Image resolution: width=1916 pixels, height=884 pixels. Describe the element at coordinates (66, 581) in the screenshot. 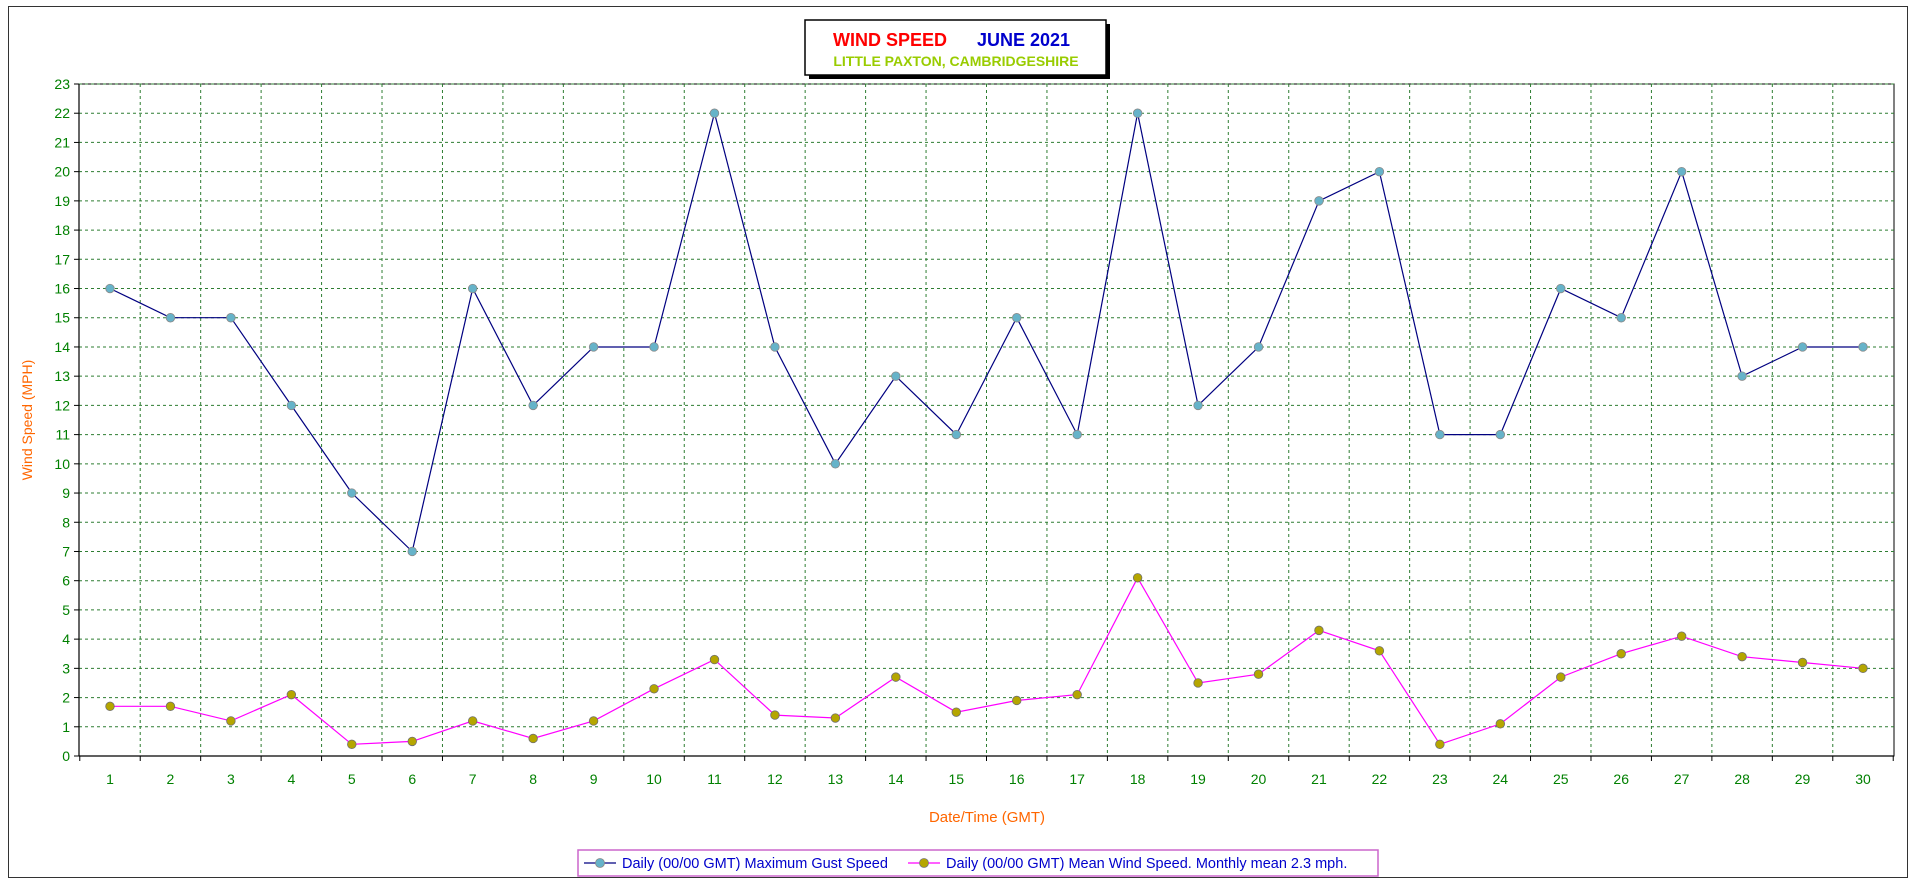

I see `y-tick-label: 6` at that location.